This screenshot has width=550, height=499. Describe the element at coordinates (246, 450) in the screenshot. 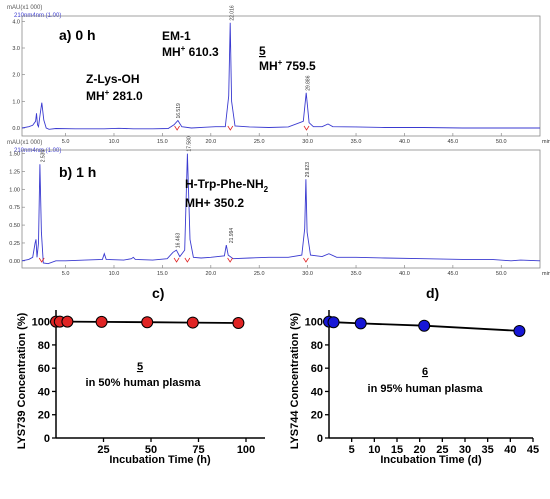

I see `x-tick-label: 100` at that location.